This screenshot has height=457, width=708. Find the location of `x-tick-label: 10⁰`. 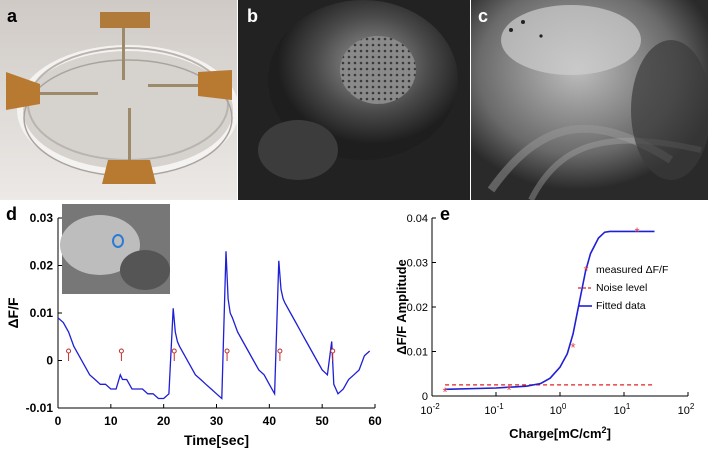

x-tick-label: 10⁰ is located at coordinates (558, 409).